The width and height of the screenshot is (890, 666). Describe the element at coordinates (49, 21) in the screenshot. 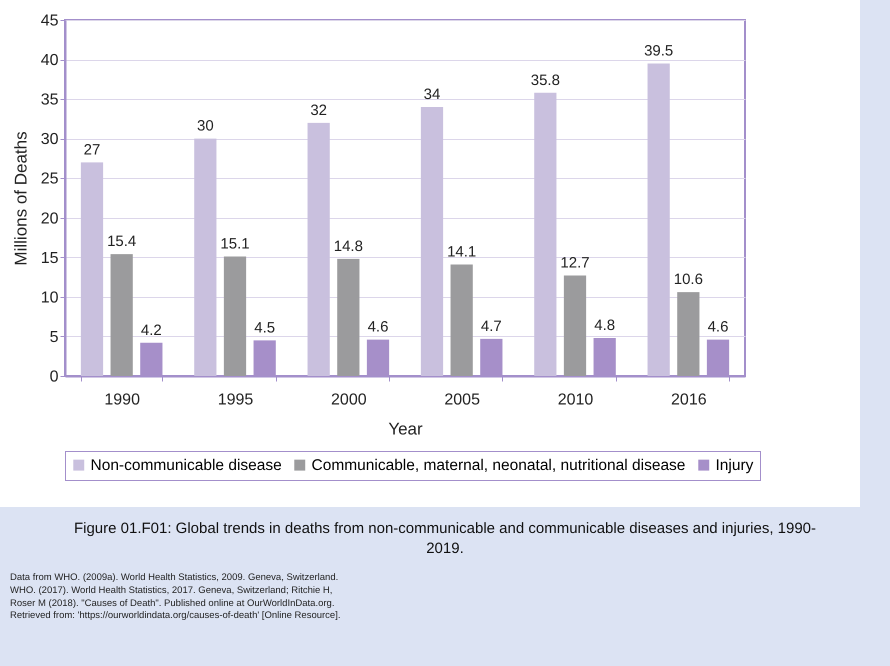

I see `y-tick-label: 45` at that location.